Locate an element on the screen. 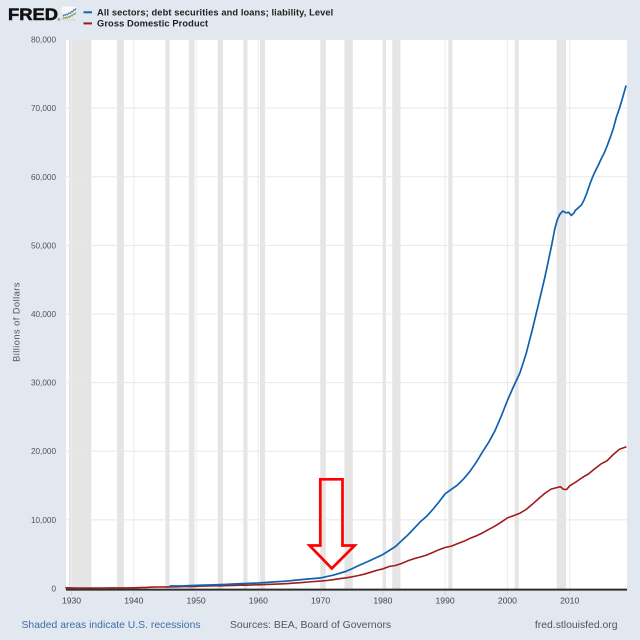 The image size is (640, 640). svg-text: fred.stlouisfed.org is located at coordinates (576, 625).